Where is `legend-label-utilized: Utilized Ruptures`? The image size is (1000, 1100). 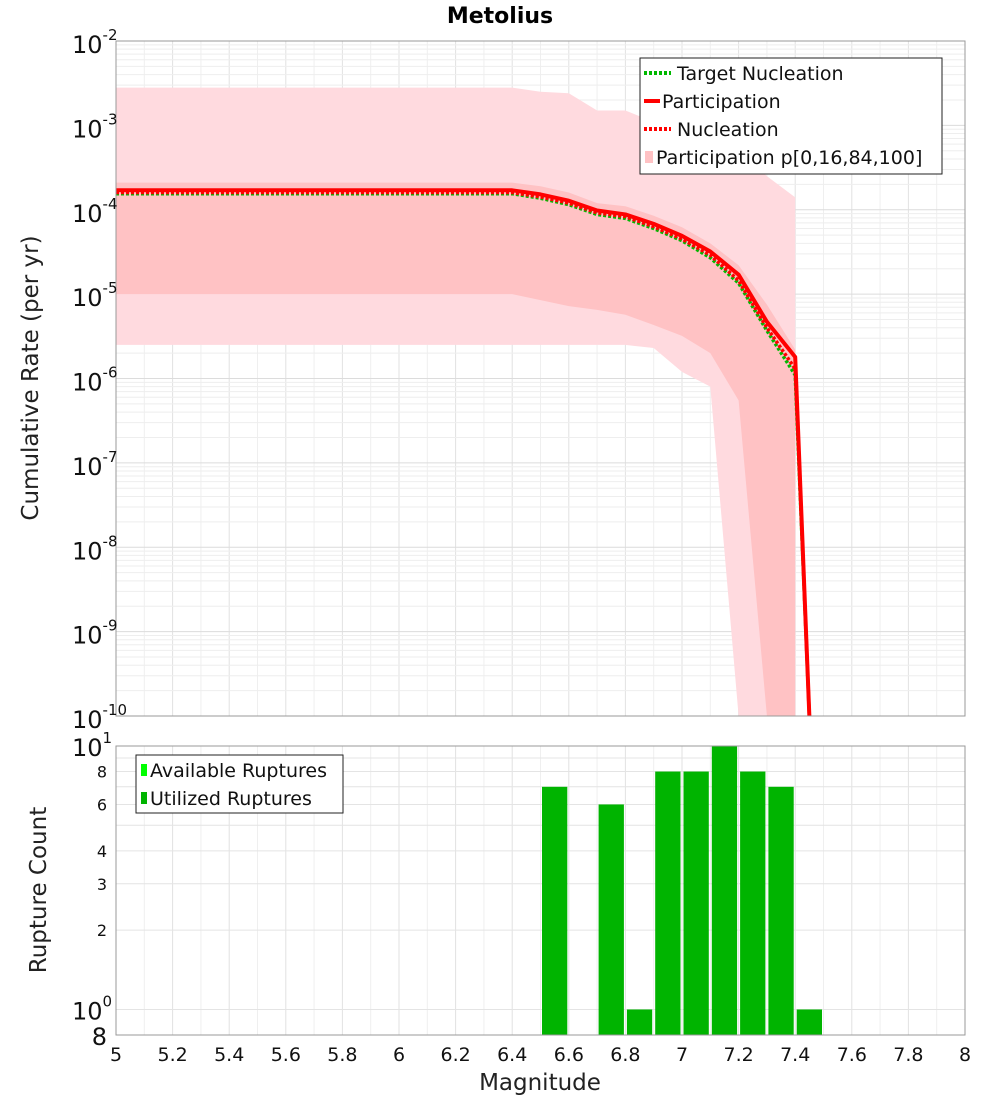
legend-label-utilized: Utilized Ruptures is located at coordinates (231, 799).